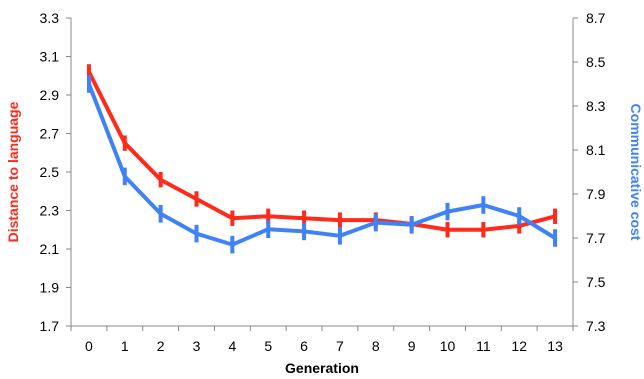 This screenshot has height=379, width=644. What do you see at coordinates (13, 171) in the screenshot?
I see `left-axis-title: Distance to language` at bounding box center [13, 171].